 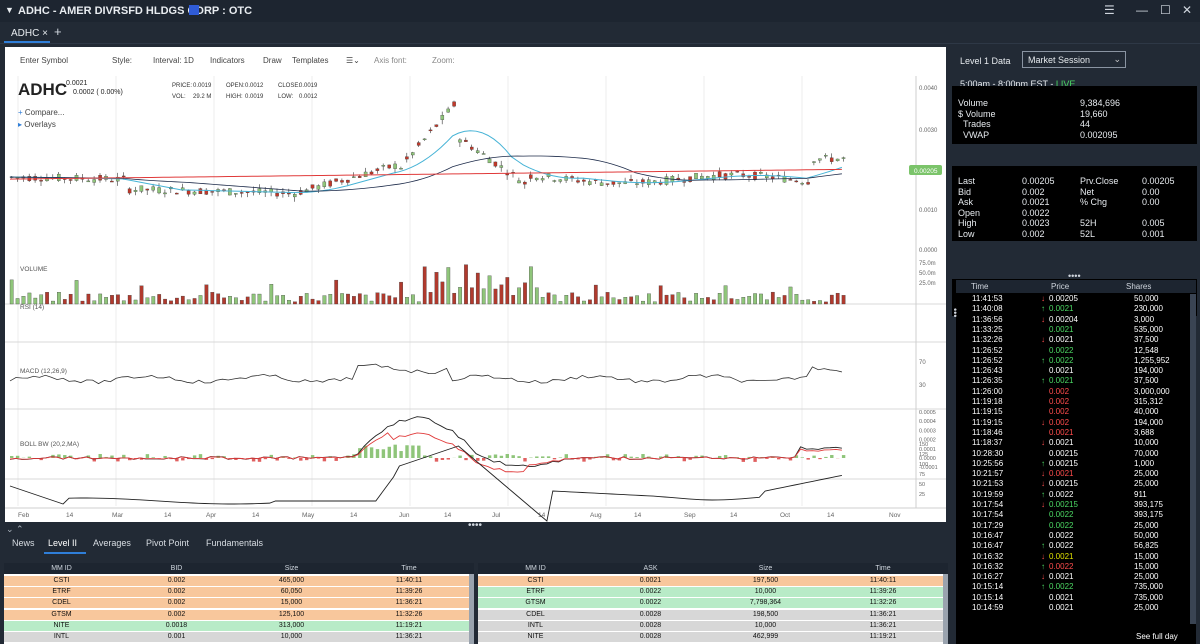 What do you see at coordinates (272, 60) in the screenshot?
I see `draw-button: Draw` at bounding box center [272, 60].